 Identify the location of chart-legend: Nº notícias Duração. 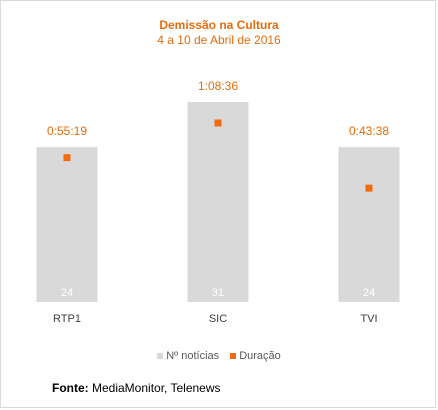
(219, 356).